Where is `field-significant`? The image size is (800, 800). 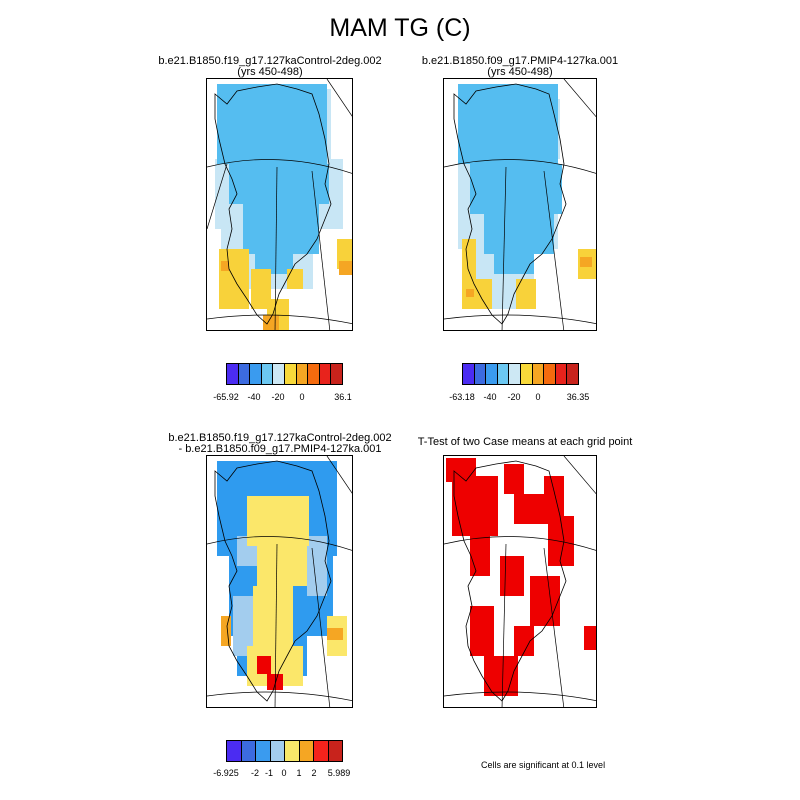 field-significant is located at coordinates (521, 577).